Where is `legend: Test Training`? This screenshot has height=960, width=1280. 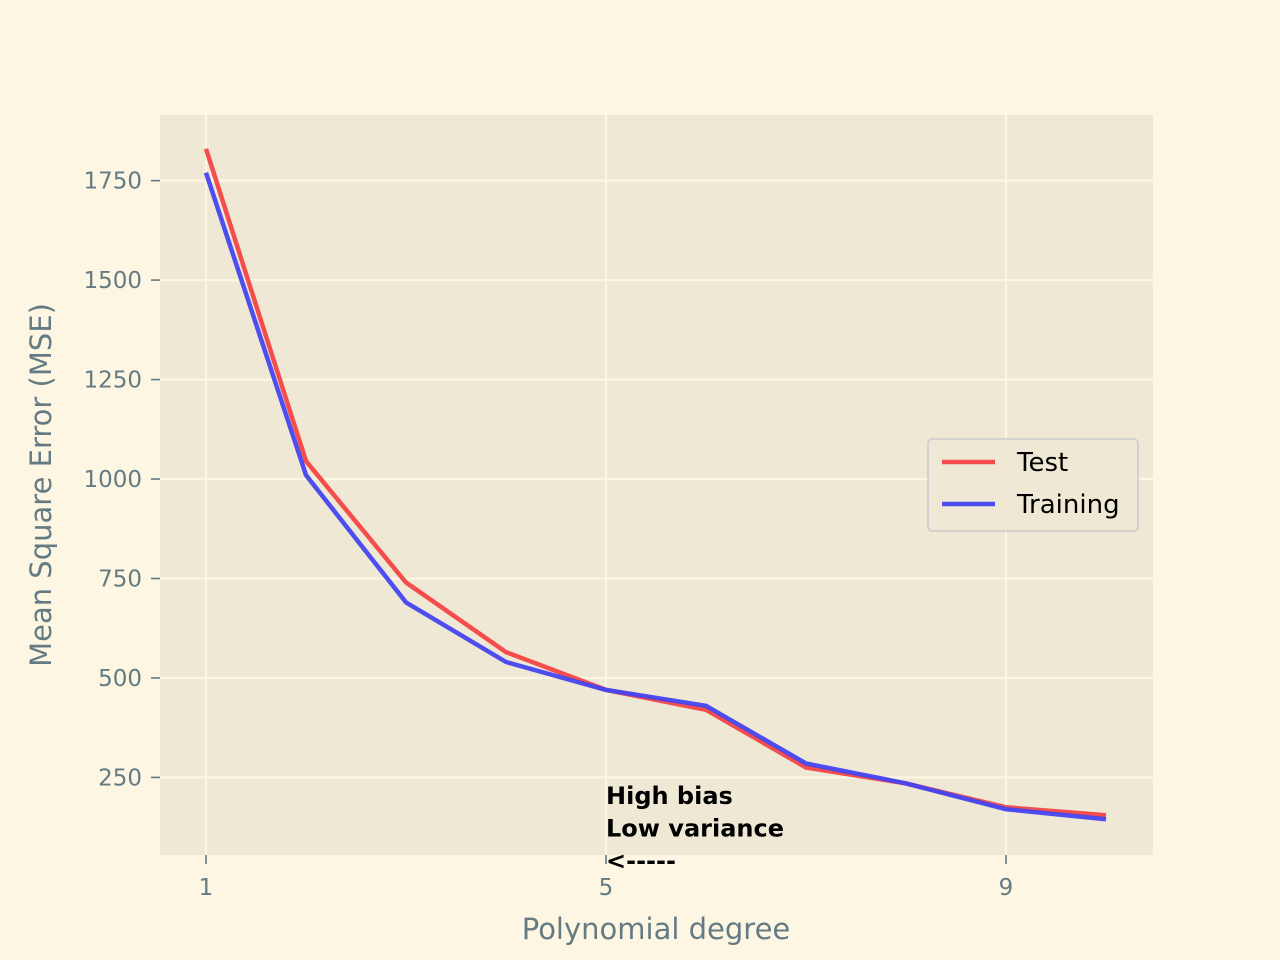 legend: Test Training is located at coordinates (1033, 485).